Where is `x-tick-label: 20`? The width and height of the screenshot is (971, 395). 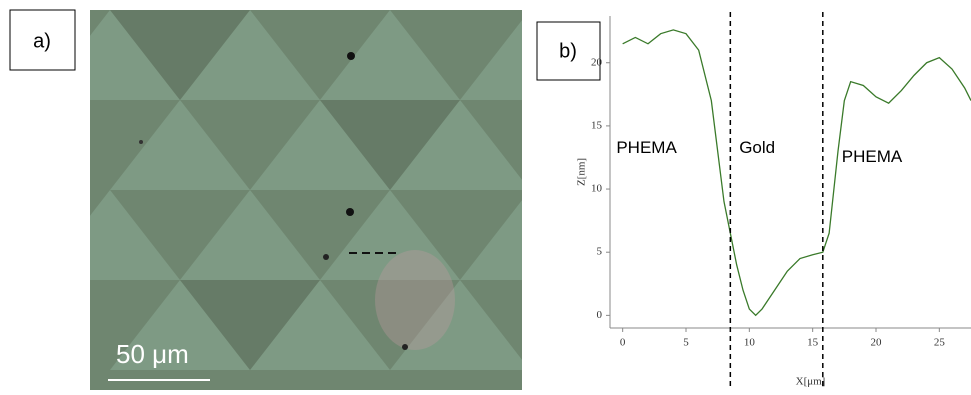
x-tick-label: 20 is located at coordinates (877, 343).